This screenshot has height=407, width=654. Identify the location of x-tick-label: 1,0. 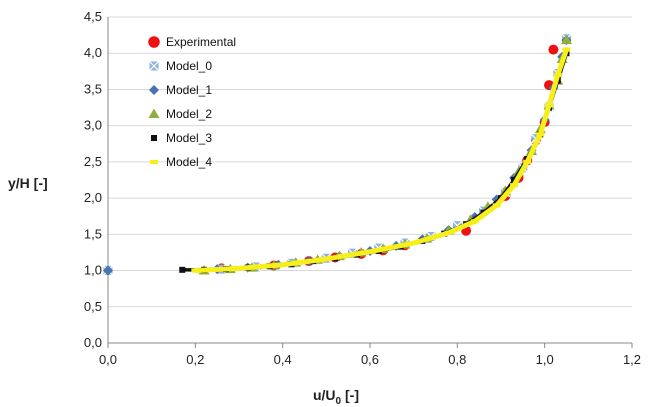
(545, 359).